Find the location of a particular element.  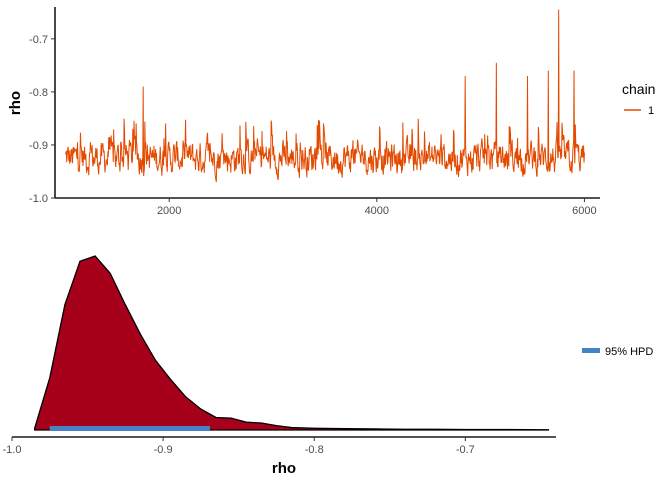

trace-x-tick-label: 4000 is located at coordinates (377, 211).